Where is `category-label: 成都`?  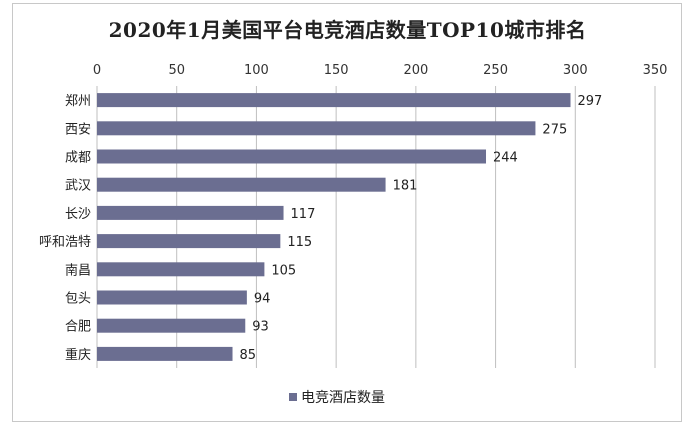 category-label: 成都 is located at coordinates (78, 158).